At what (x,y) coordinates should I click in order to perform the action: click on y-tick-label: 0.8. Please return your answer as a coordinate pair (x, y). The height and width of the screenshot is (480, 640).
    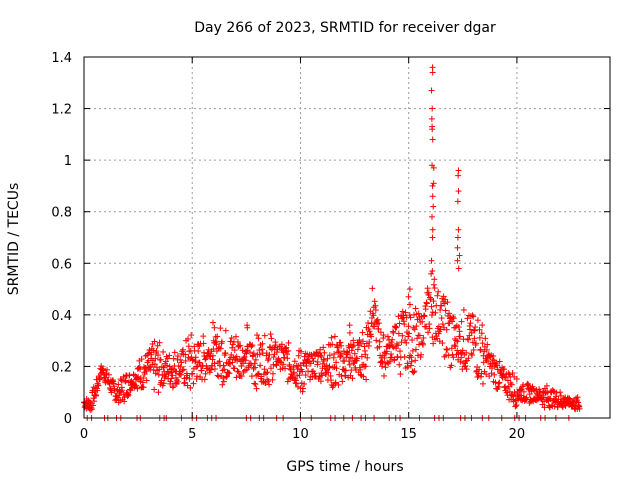
    Looking at the image, I should click on (61, 213).